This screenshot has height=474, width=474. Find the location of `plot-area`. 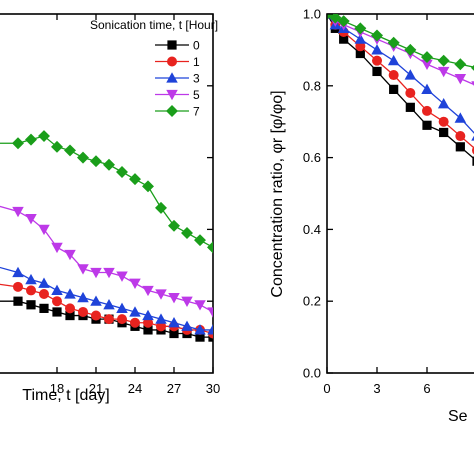

plot-area is located at coordinates (400, 90).